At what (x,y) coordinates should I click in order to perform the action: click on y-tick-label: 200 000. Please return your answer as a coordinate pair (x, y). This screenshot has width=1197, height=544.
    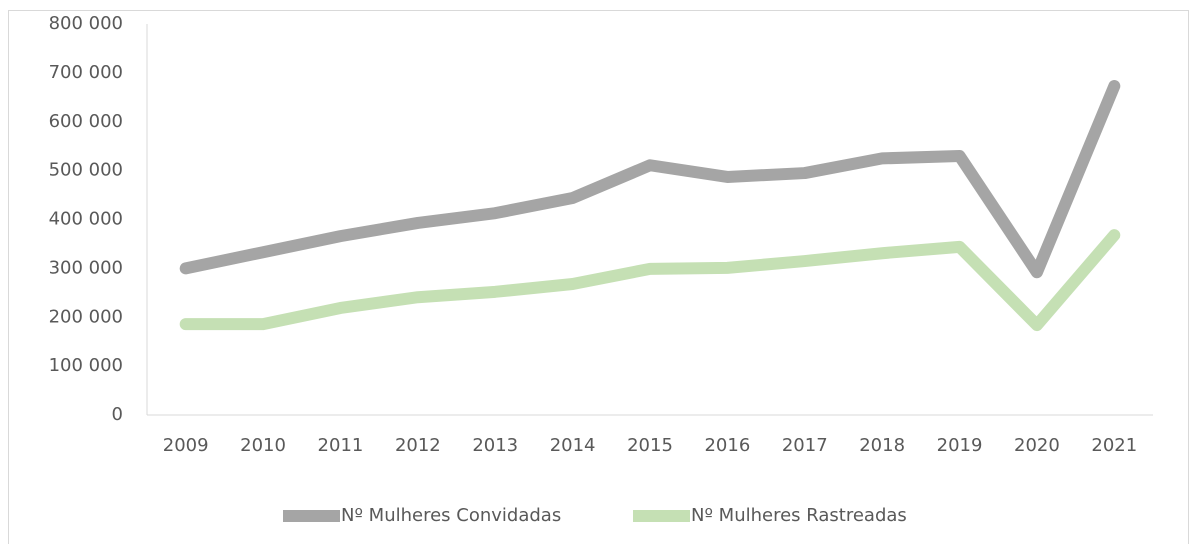
    Looking at the image, I should click on (86, 316).